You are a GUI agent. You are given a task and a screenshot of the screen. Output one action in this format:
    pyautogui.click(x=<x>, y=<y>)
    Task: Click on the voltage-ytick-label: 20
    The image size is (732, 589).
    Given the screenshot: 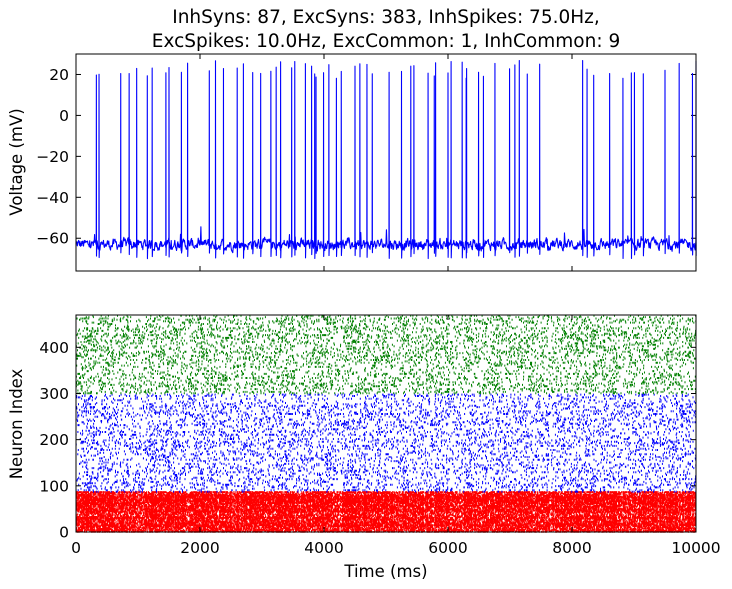 What is the action you would take?
    pyautogui.click(x=59, y=75)
    